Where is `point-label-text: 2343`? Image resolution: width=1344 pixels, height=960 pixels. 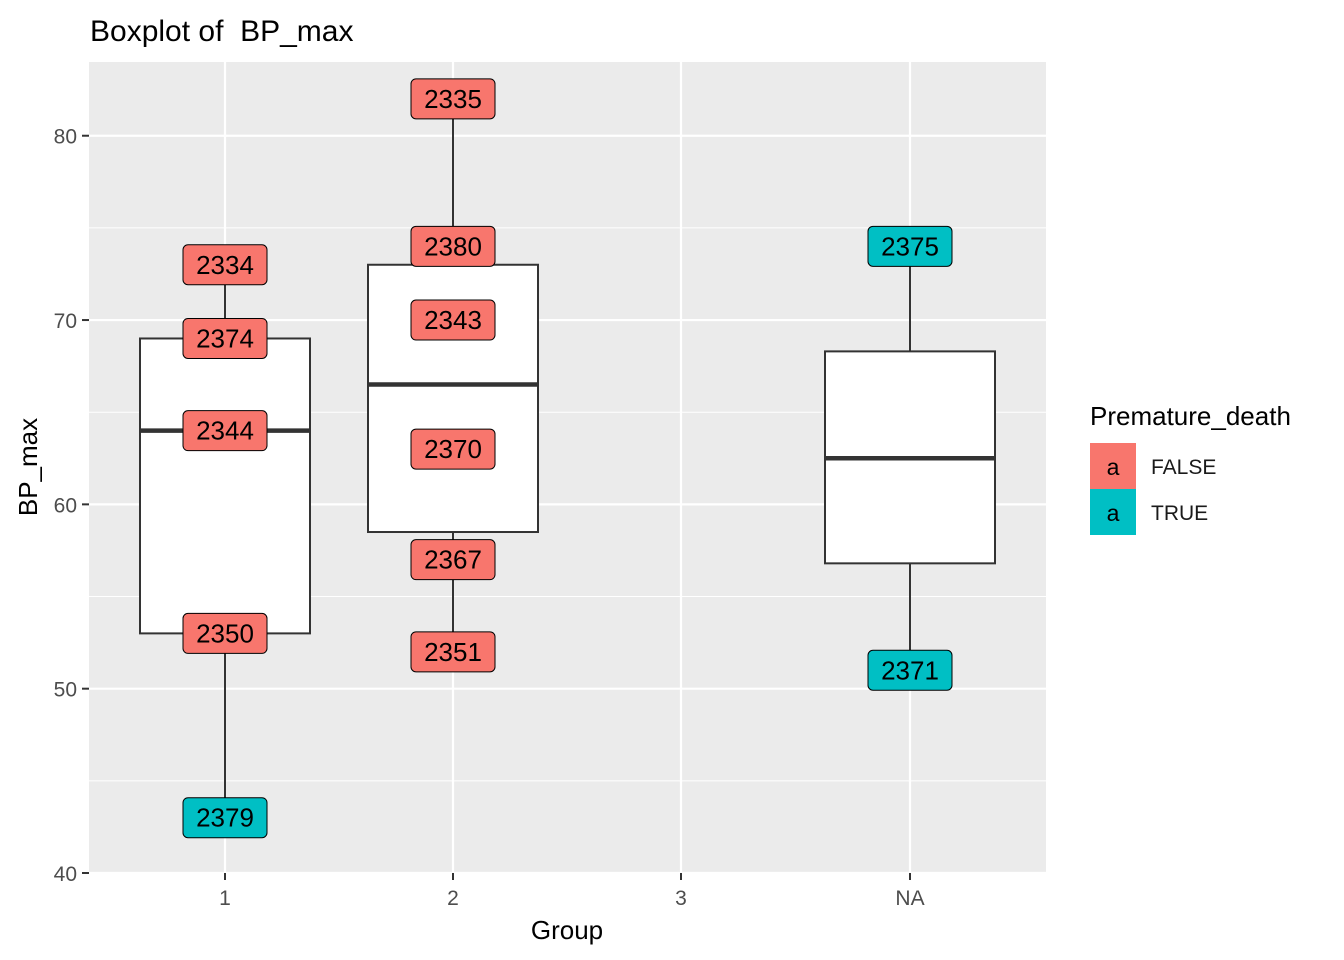
point-label-text: 2343 is located at coordinates (453, 320).